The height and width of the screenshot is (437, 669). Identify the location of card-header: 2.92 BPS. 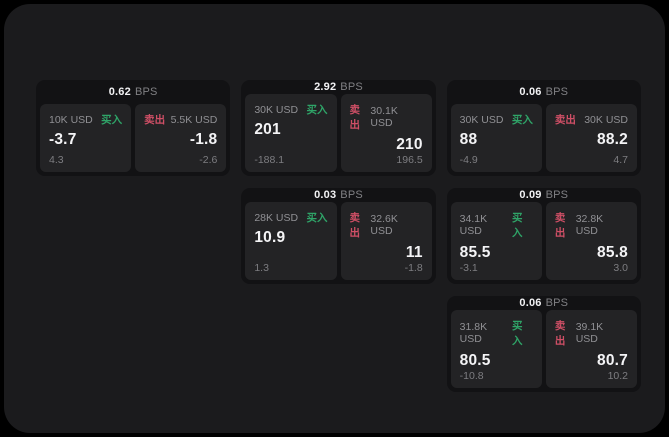
(338, 87).